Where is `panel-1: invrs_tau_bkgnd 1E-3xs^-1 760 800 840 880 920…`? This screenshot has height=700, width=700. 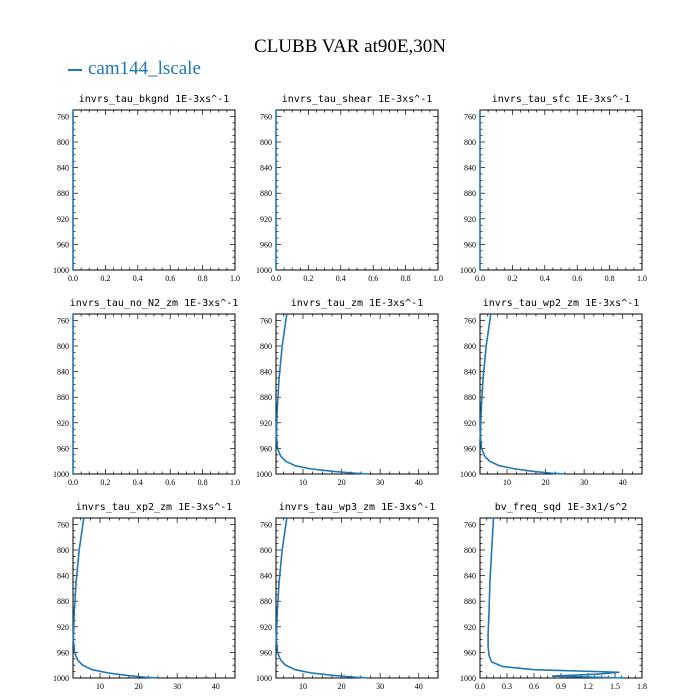 panel-1: invrs_tau_bkgnd 1E-3xs^-1 760 800 840 880 920… is located at coordinates (146, 188).